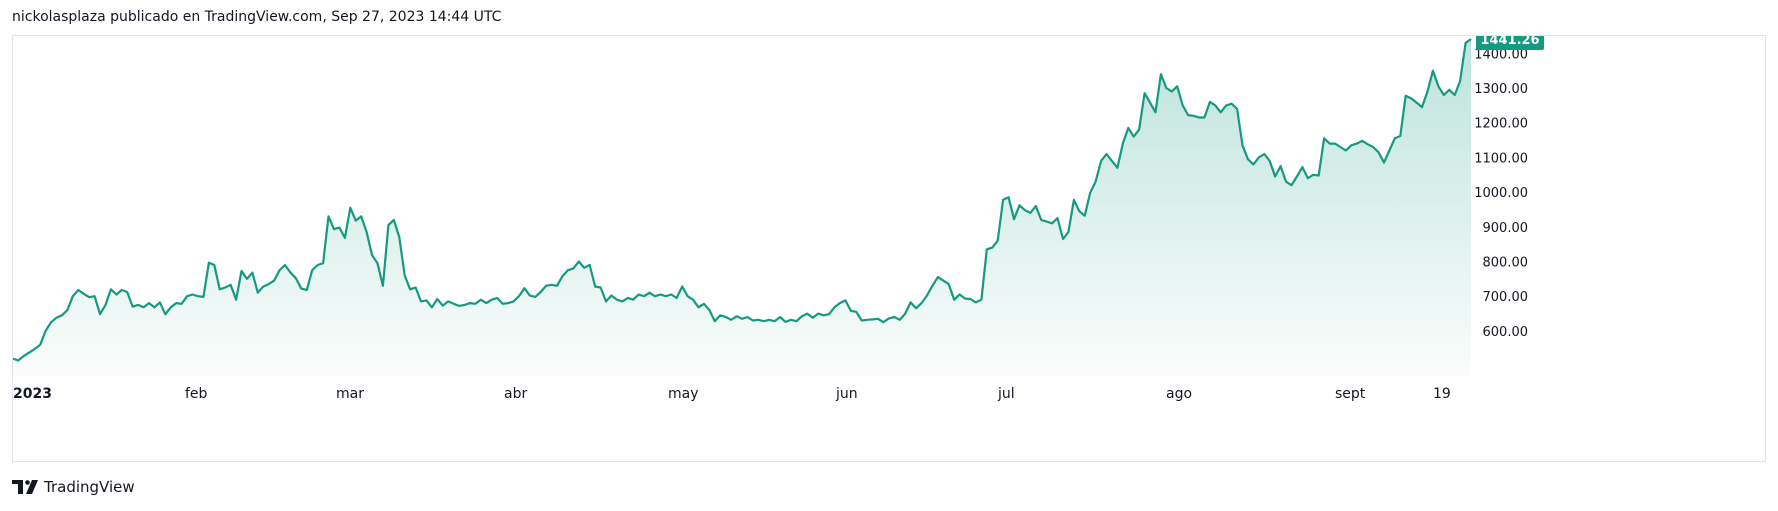  What do you see at coordinates (1506, 332) in the screenshot?
I see `y-tick-label: 600.00` at bounding box center [1506, 332].